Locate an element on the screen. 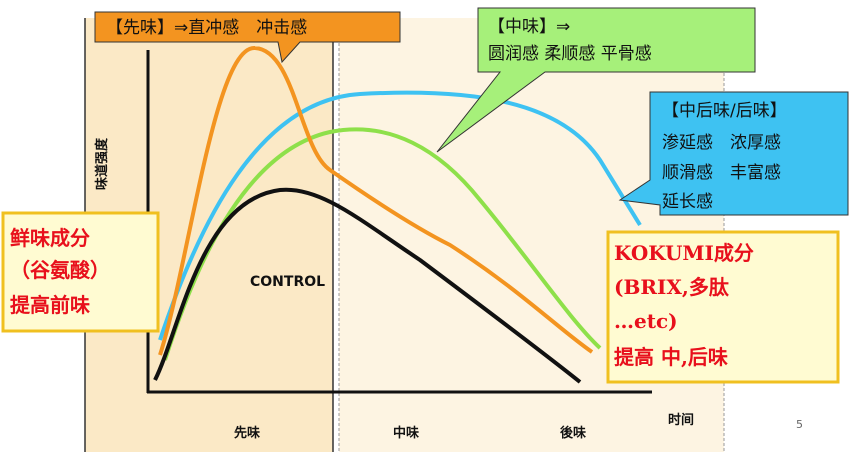 This screenshot has height=452, width=855. box-text: KOKUMI成分 is located at coordinates (684, 253).